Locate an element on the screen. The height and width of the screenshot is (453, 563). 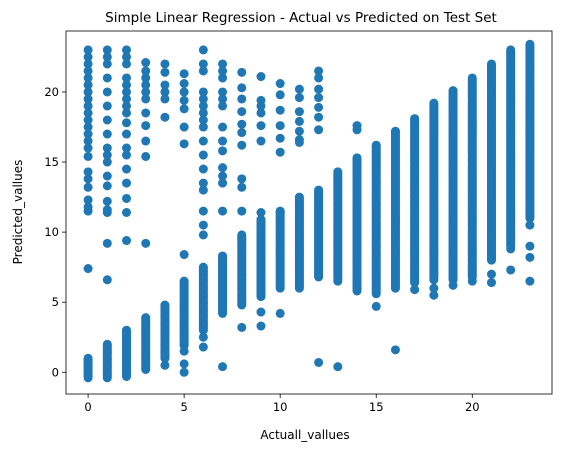
x-tick-label: 15 is located at coordinates (376, 407).